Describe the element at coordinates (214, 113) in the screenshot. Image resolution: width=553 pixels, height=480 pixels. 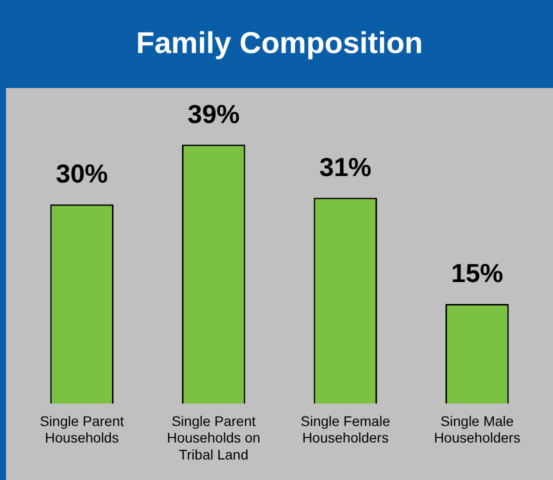
I see `data-label: 39%` at that location.